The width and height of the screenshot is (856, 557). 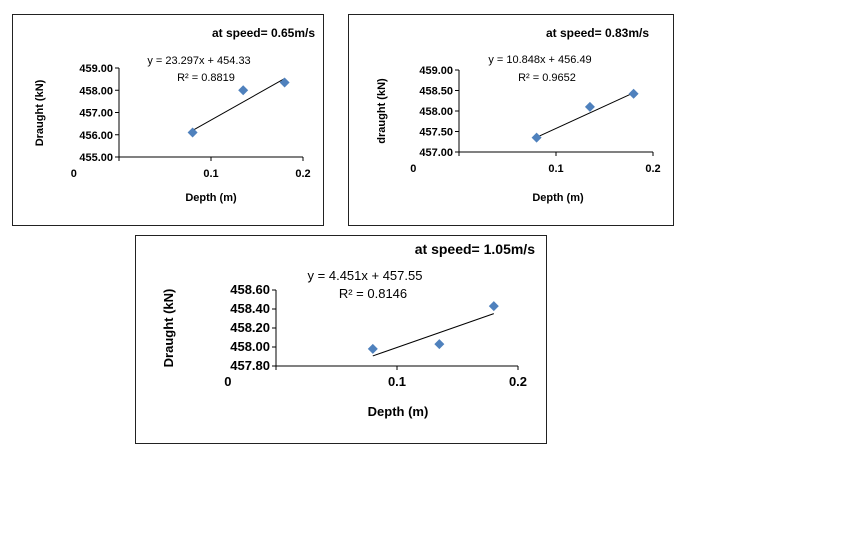 What do you see at coordinates (250, 365) in the screenshot?
I see `y-tick-label: 457.80` at bounding box center [250, 365].